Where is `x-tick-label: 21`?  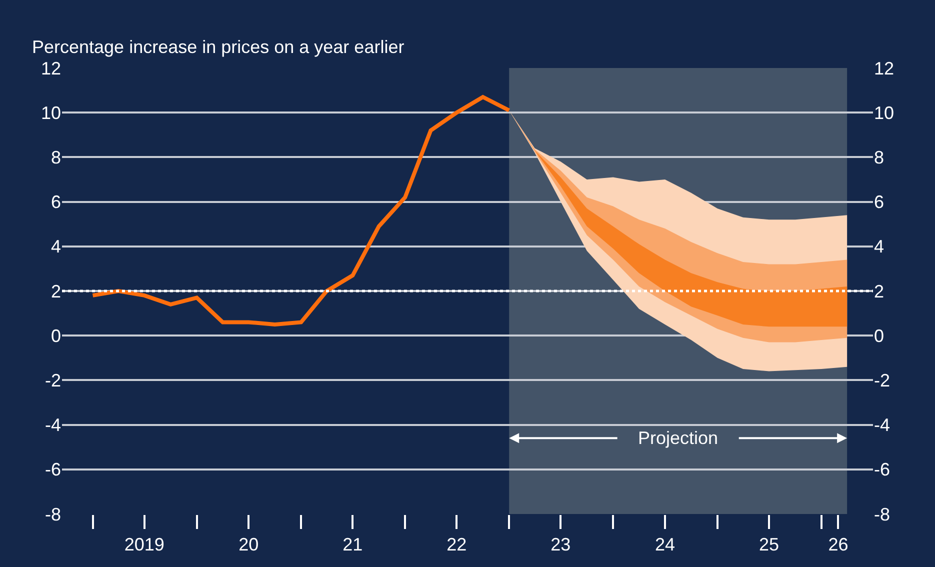 x-tick-label: 21 is located at coordinates (352, 544).